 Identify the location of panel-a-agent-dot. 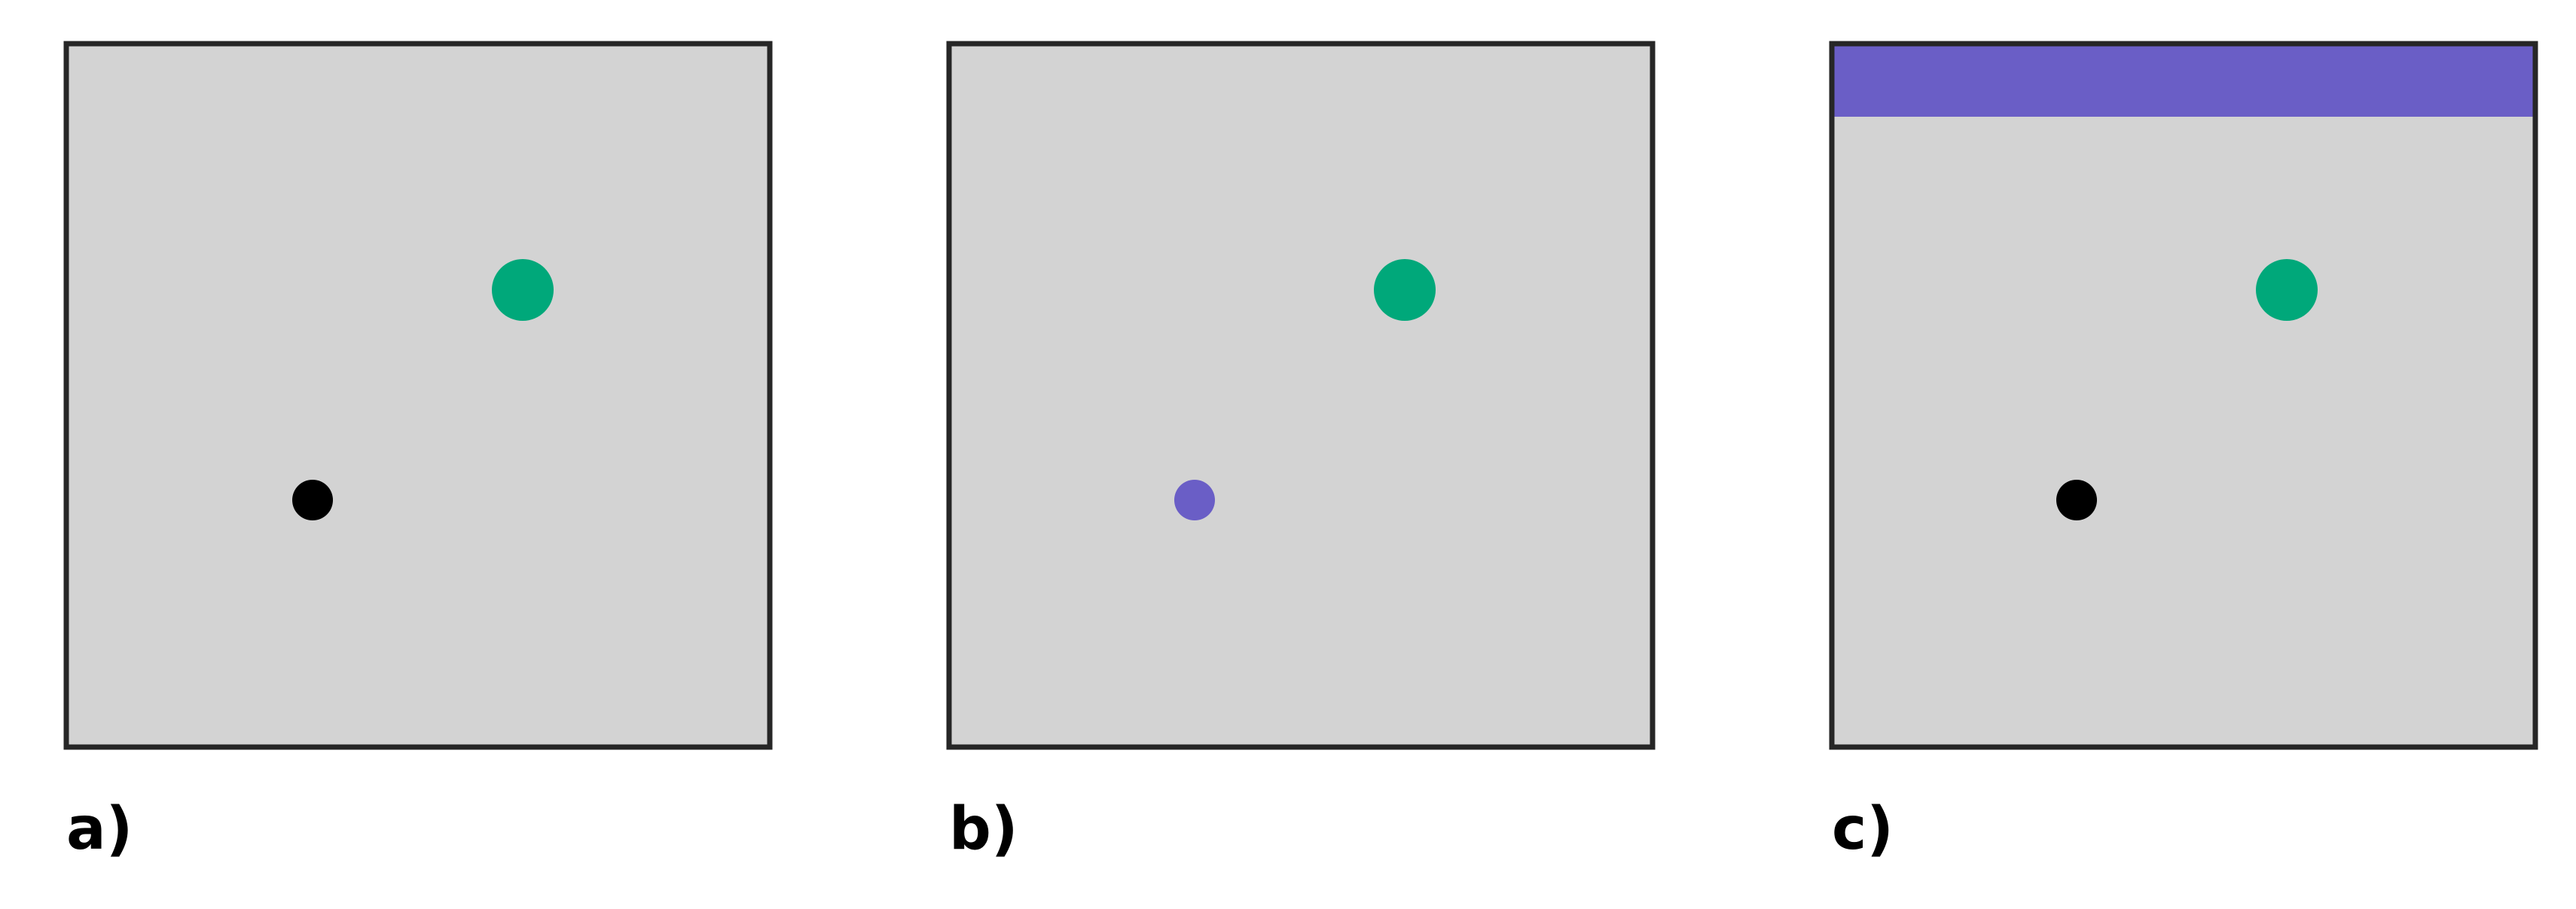
(313, 500).